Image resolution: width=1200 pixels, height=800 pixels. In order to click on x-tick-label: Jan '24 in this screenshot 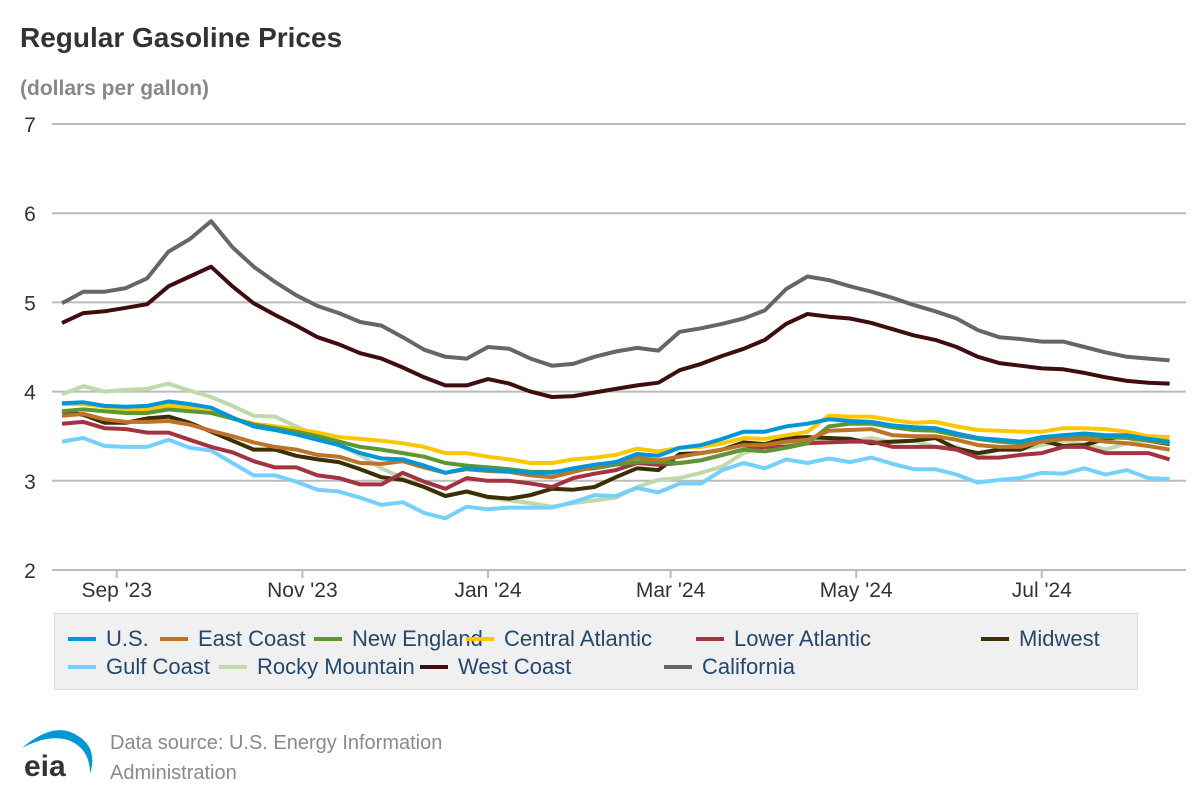, I will do `click(487, 590)`.